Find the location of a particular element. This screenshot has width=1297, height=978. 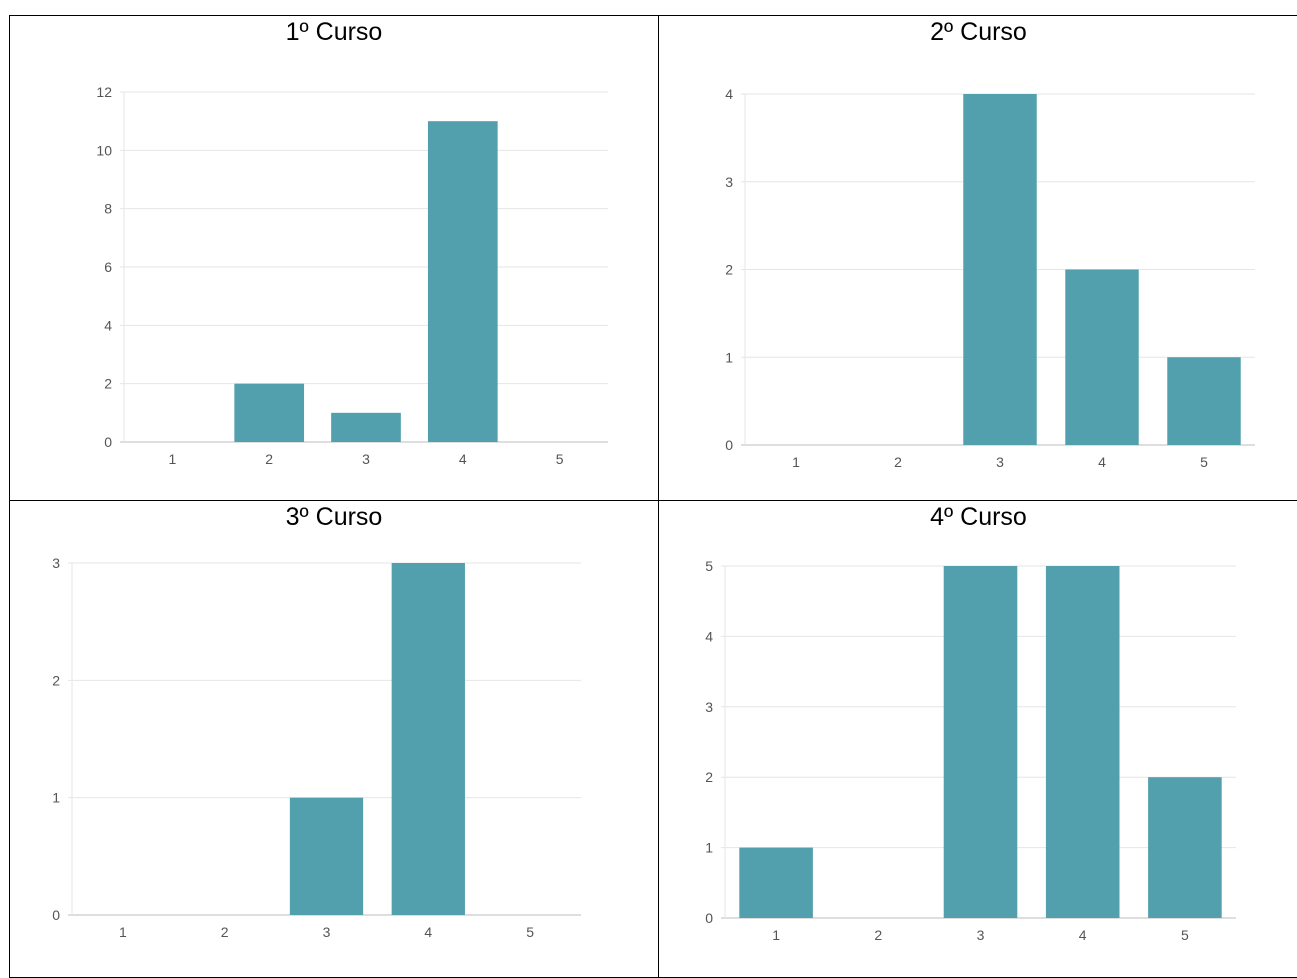

y-tick-label: 6 is located at coordinates (108, 267).